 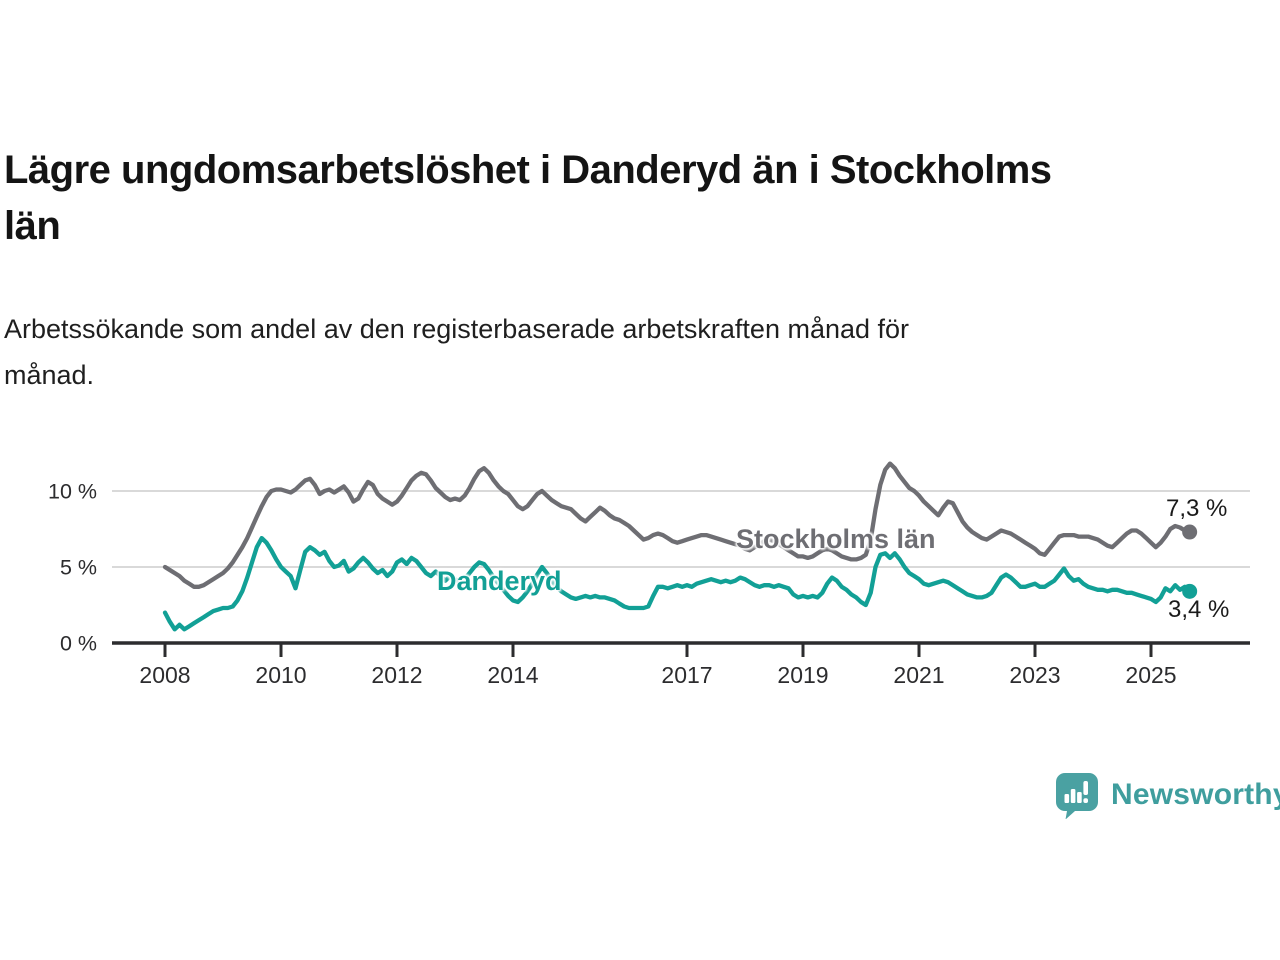 What do you see at coordinates (1150, 675) in the screenshot?
I see `x-axis-tick-label: 2025` at bounding box center [1150, 675].